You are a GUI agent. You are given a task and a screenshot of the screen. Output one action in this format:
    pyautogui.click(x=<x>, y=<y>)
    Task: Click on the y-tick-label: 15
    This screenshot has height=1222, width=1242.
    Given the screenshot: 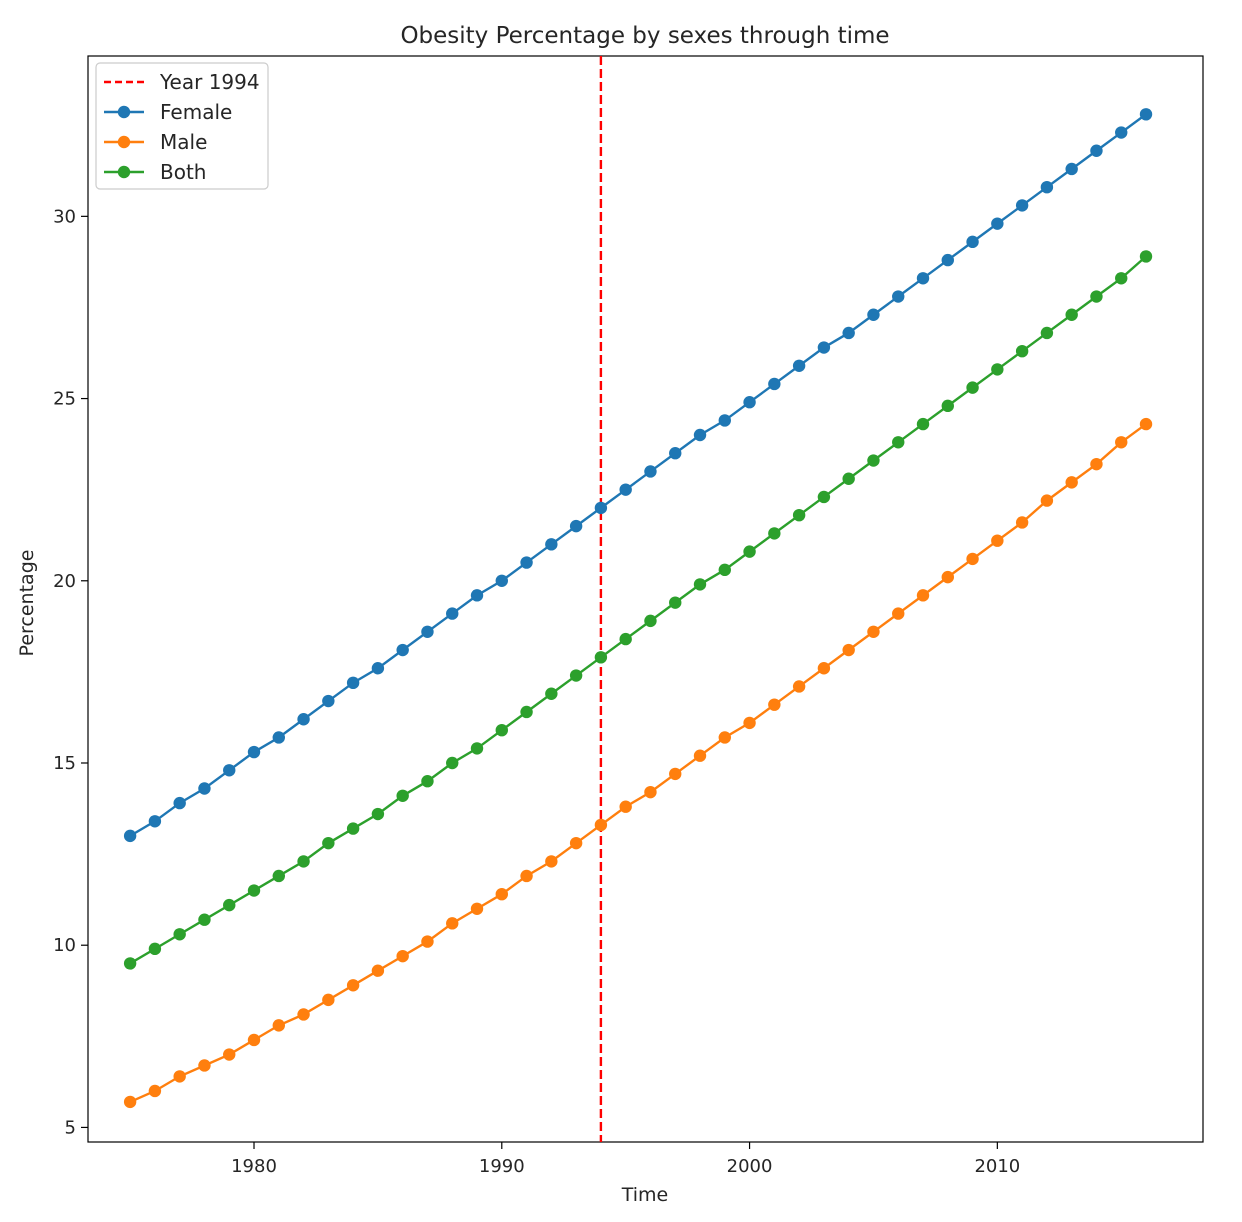 What is the action you would take?
    pyautogui.click(x=64, y=763)
    